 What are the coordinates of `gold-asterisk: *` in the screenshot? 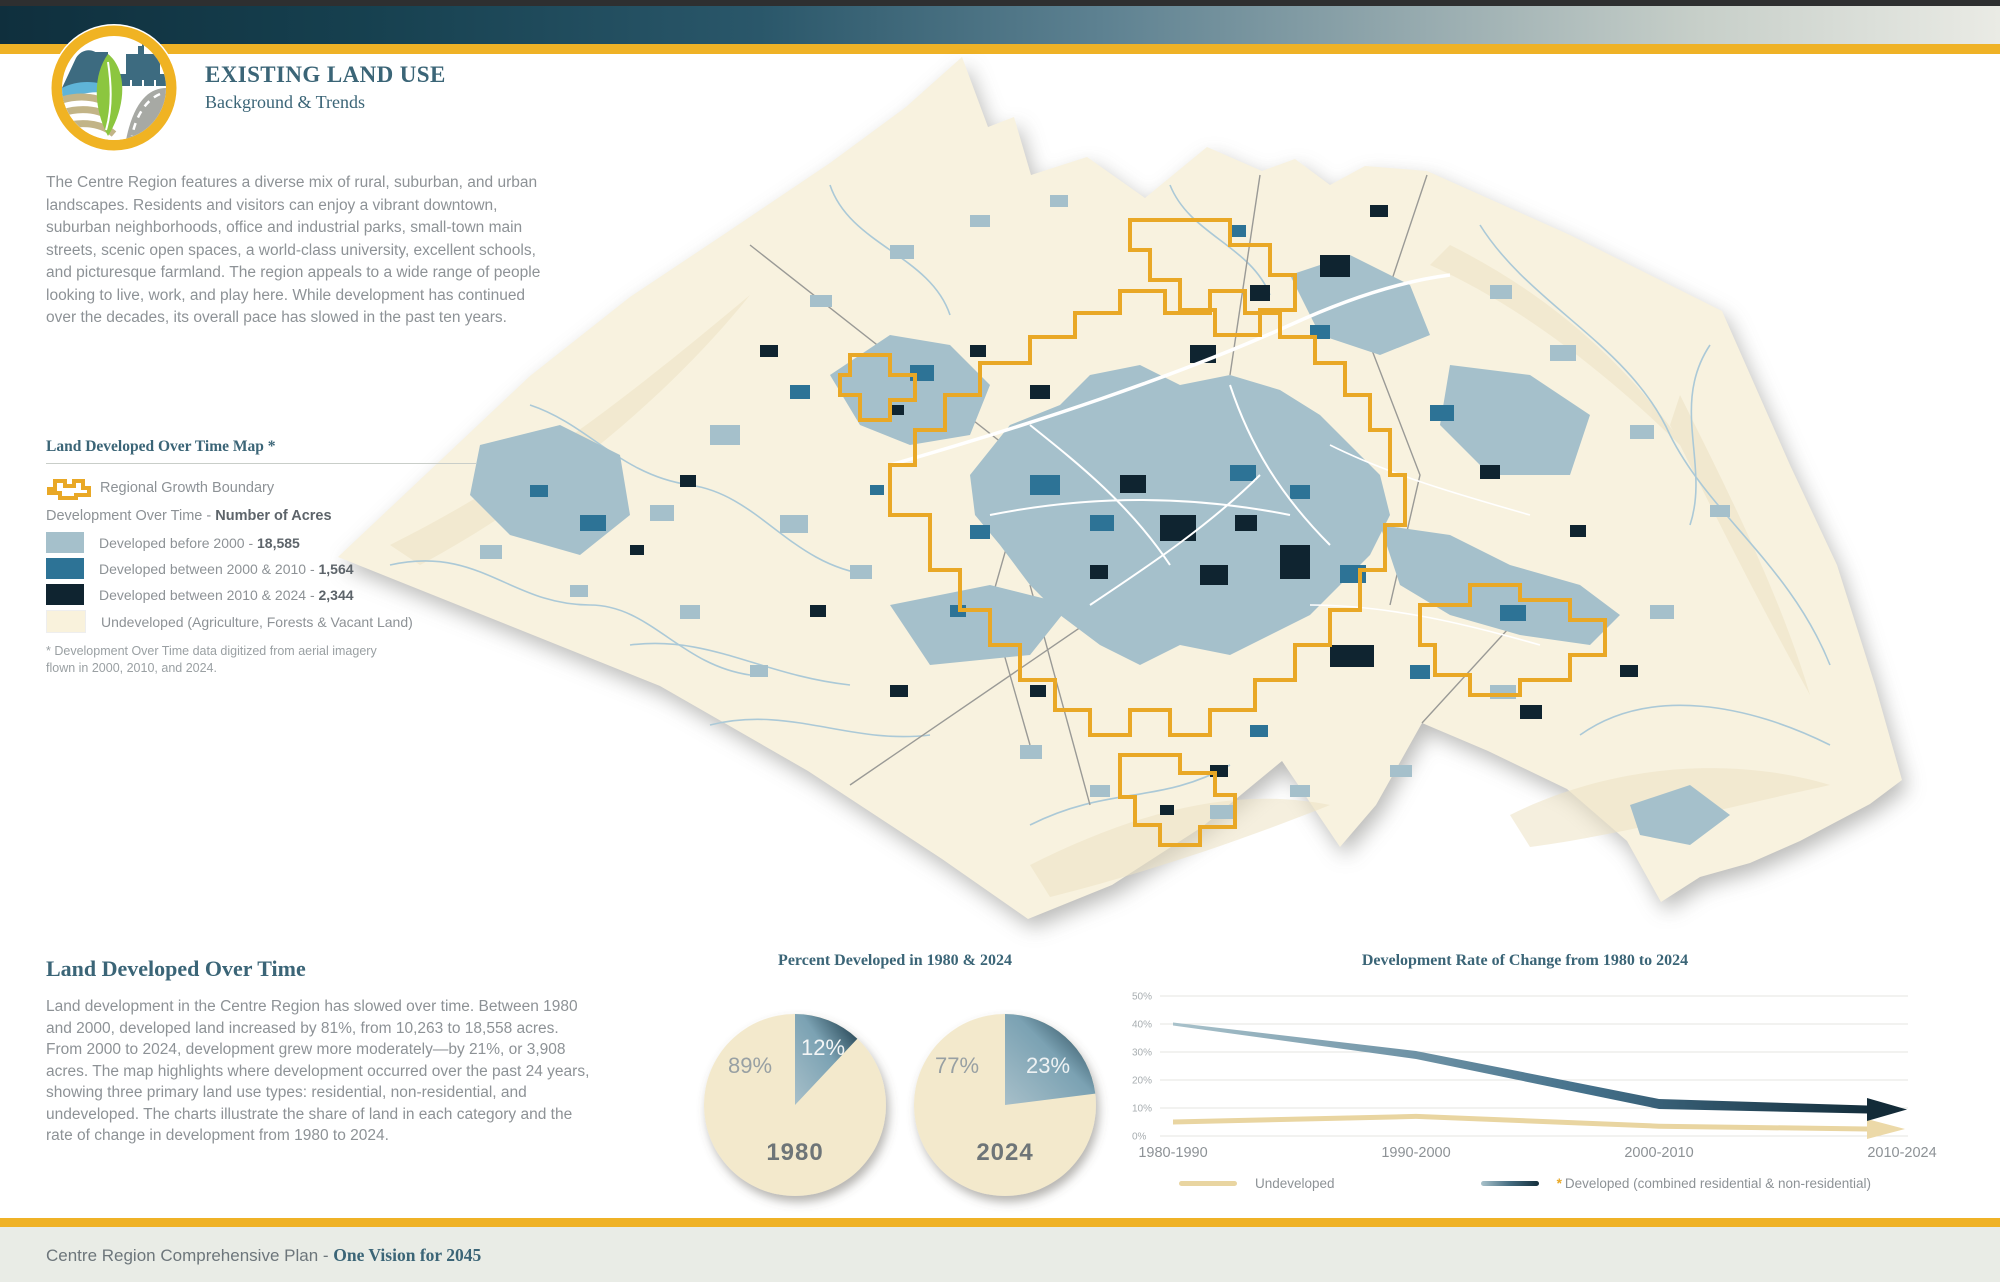 It's located at (1559, 1183).